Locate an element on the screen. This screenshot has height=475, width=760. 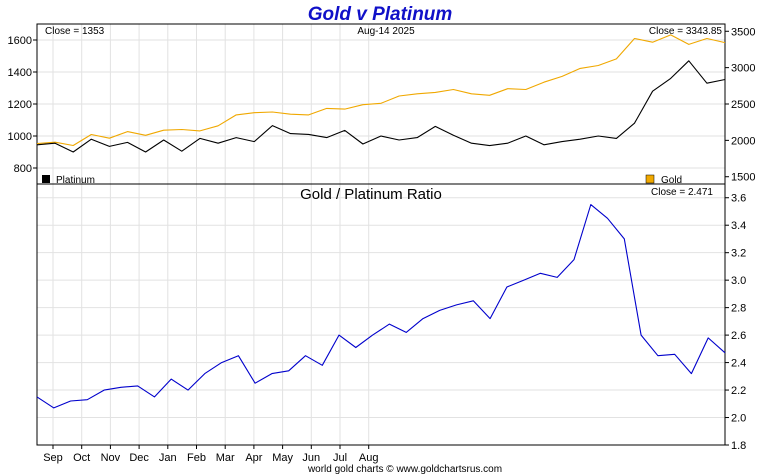
platinum-tick-label: 1600 is located at coordinates (20, 41).